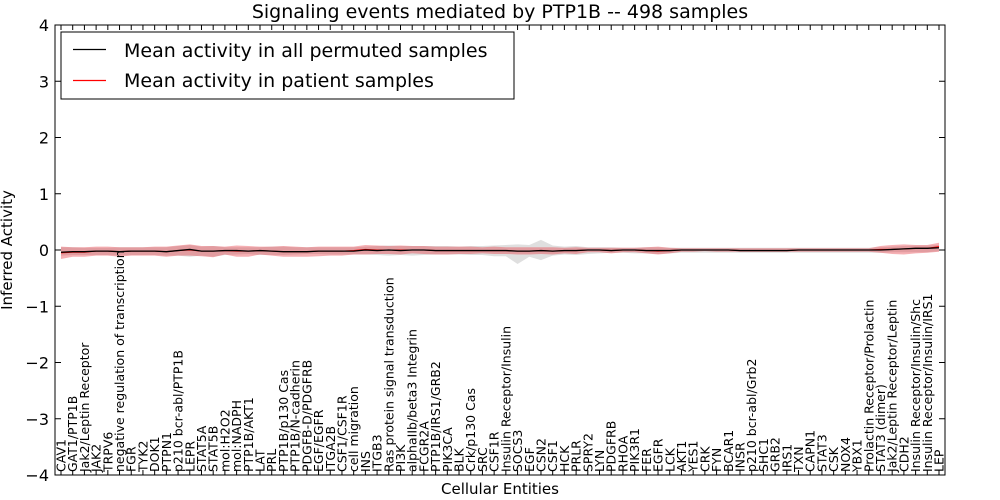 Image resolution: width=1000 pixels, height=500 pixels. What do you see at coordinates (611, 446) in the screenshot?
I see `x-tick-label: PDGFRB` at bounding box center [611, 446].